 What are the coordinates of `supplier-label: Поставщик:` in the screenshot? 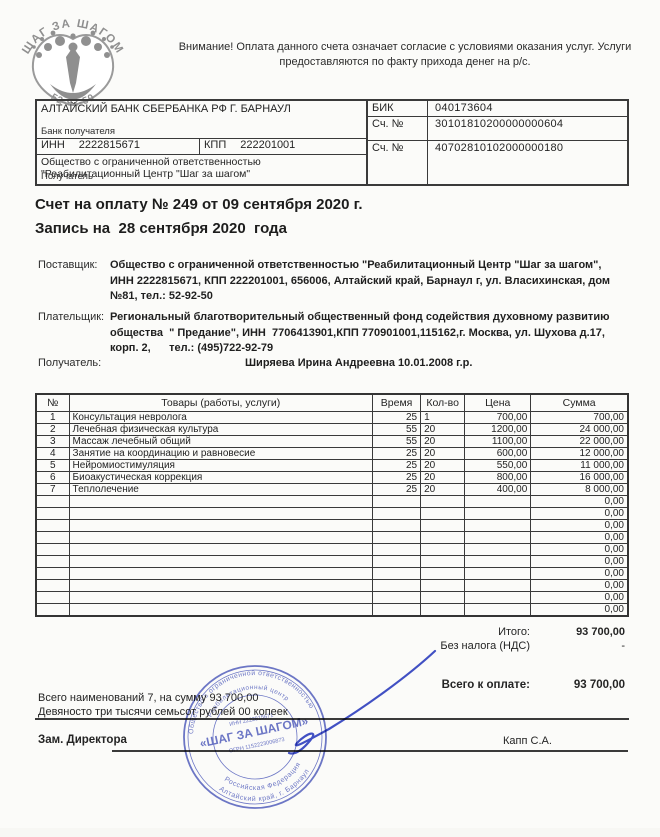 It's located at (68, 265).